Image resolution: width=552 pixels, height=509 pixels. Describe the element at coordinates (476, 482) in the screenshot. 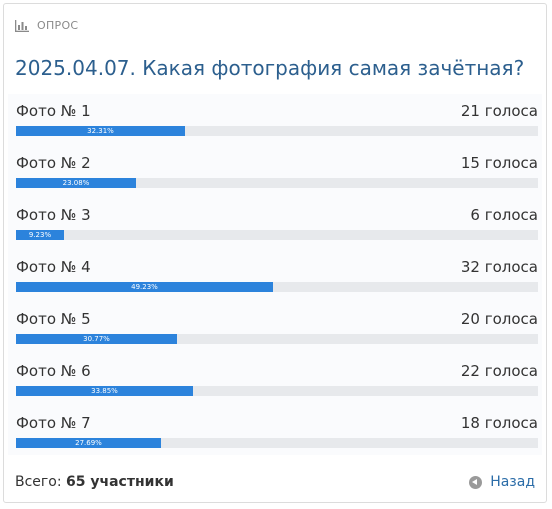

I see `circle-arrow-left-icon` at that location.